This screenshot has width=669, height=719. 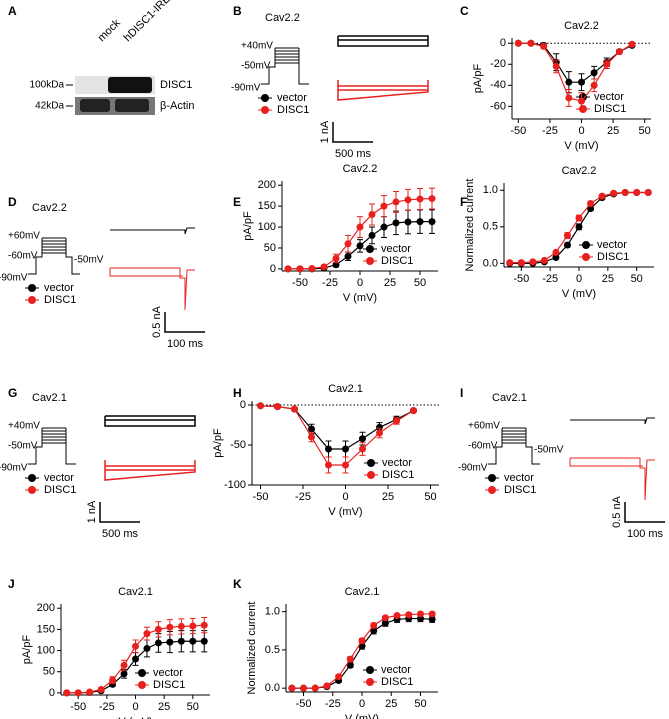 What do you see at coordinates (345, 389) in the screenshot?
I see `chart-title: Cav2.1` at bounding box center [345, 389].